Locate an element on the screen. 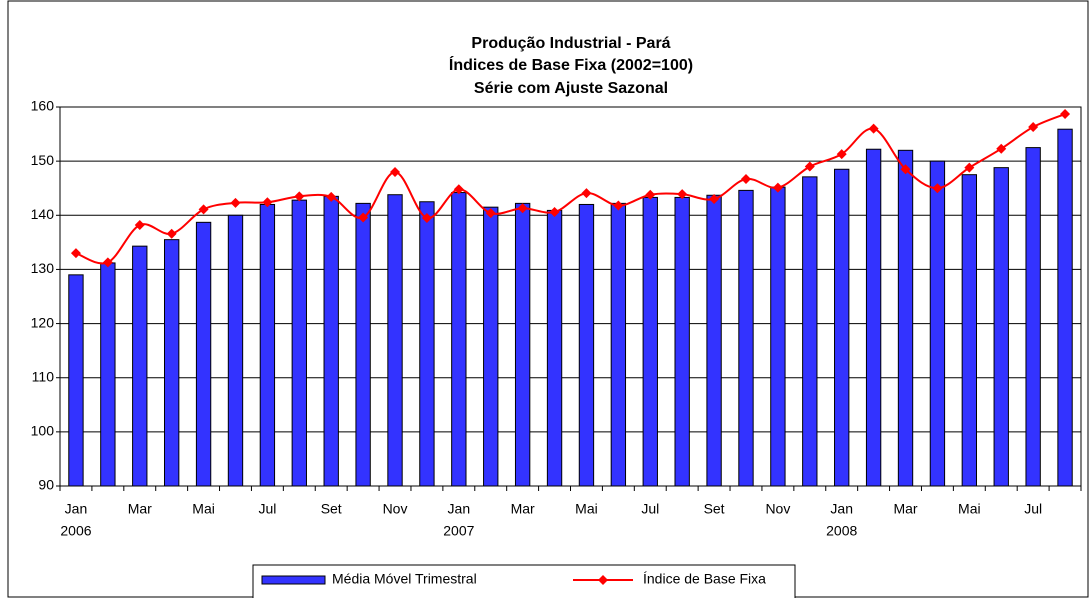  y-tick-label: 130 is located at coordinates (43, 268).